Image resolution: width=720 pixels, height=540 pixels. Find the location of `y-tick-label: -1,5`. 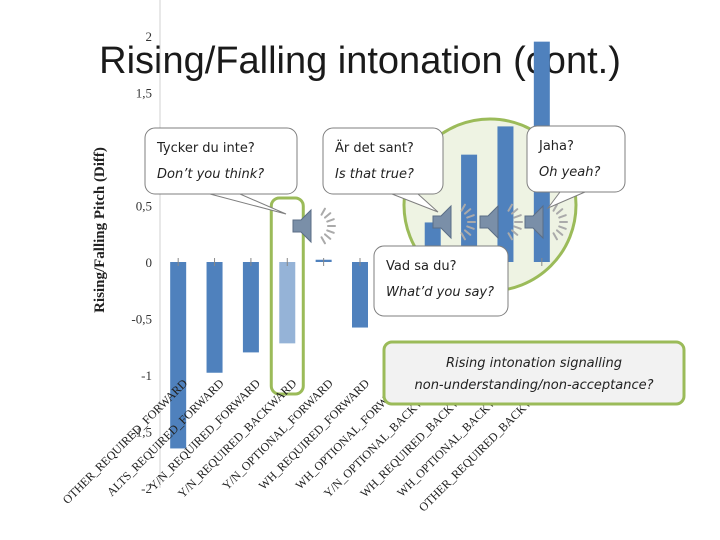

y-tick-label: -1,5 is located at coordinates (141, 432).